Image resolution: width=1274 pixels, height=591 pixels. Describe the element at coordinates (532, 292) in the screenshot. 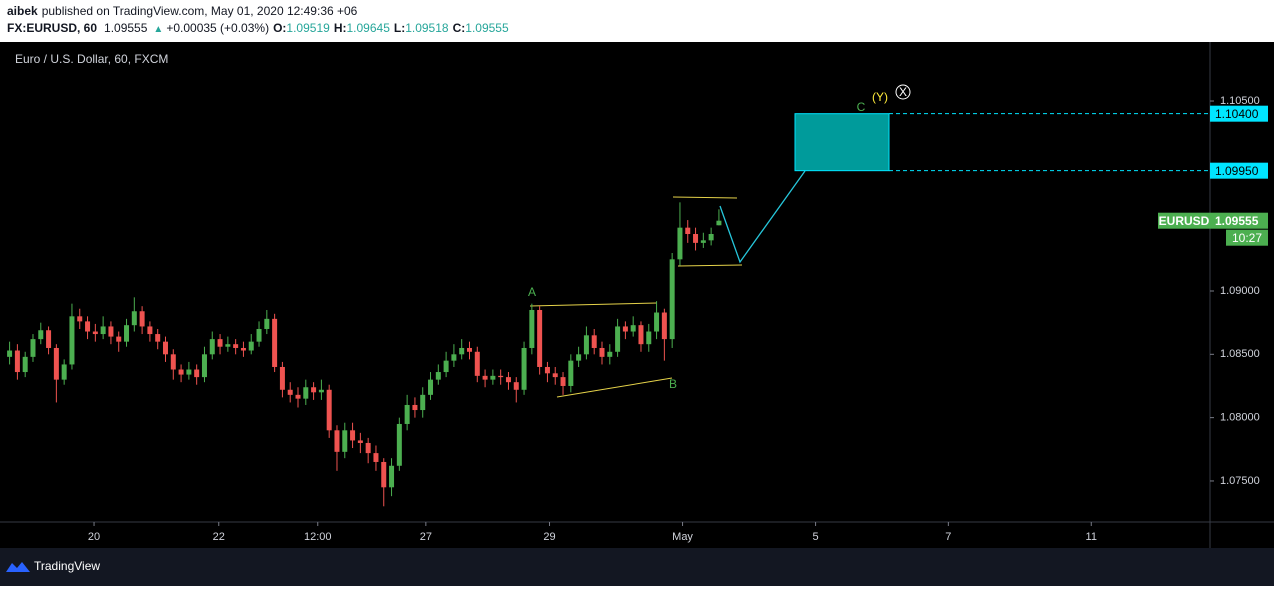

I see `wave-label: A` at that location.